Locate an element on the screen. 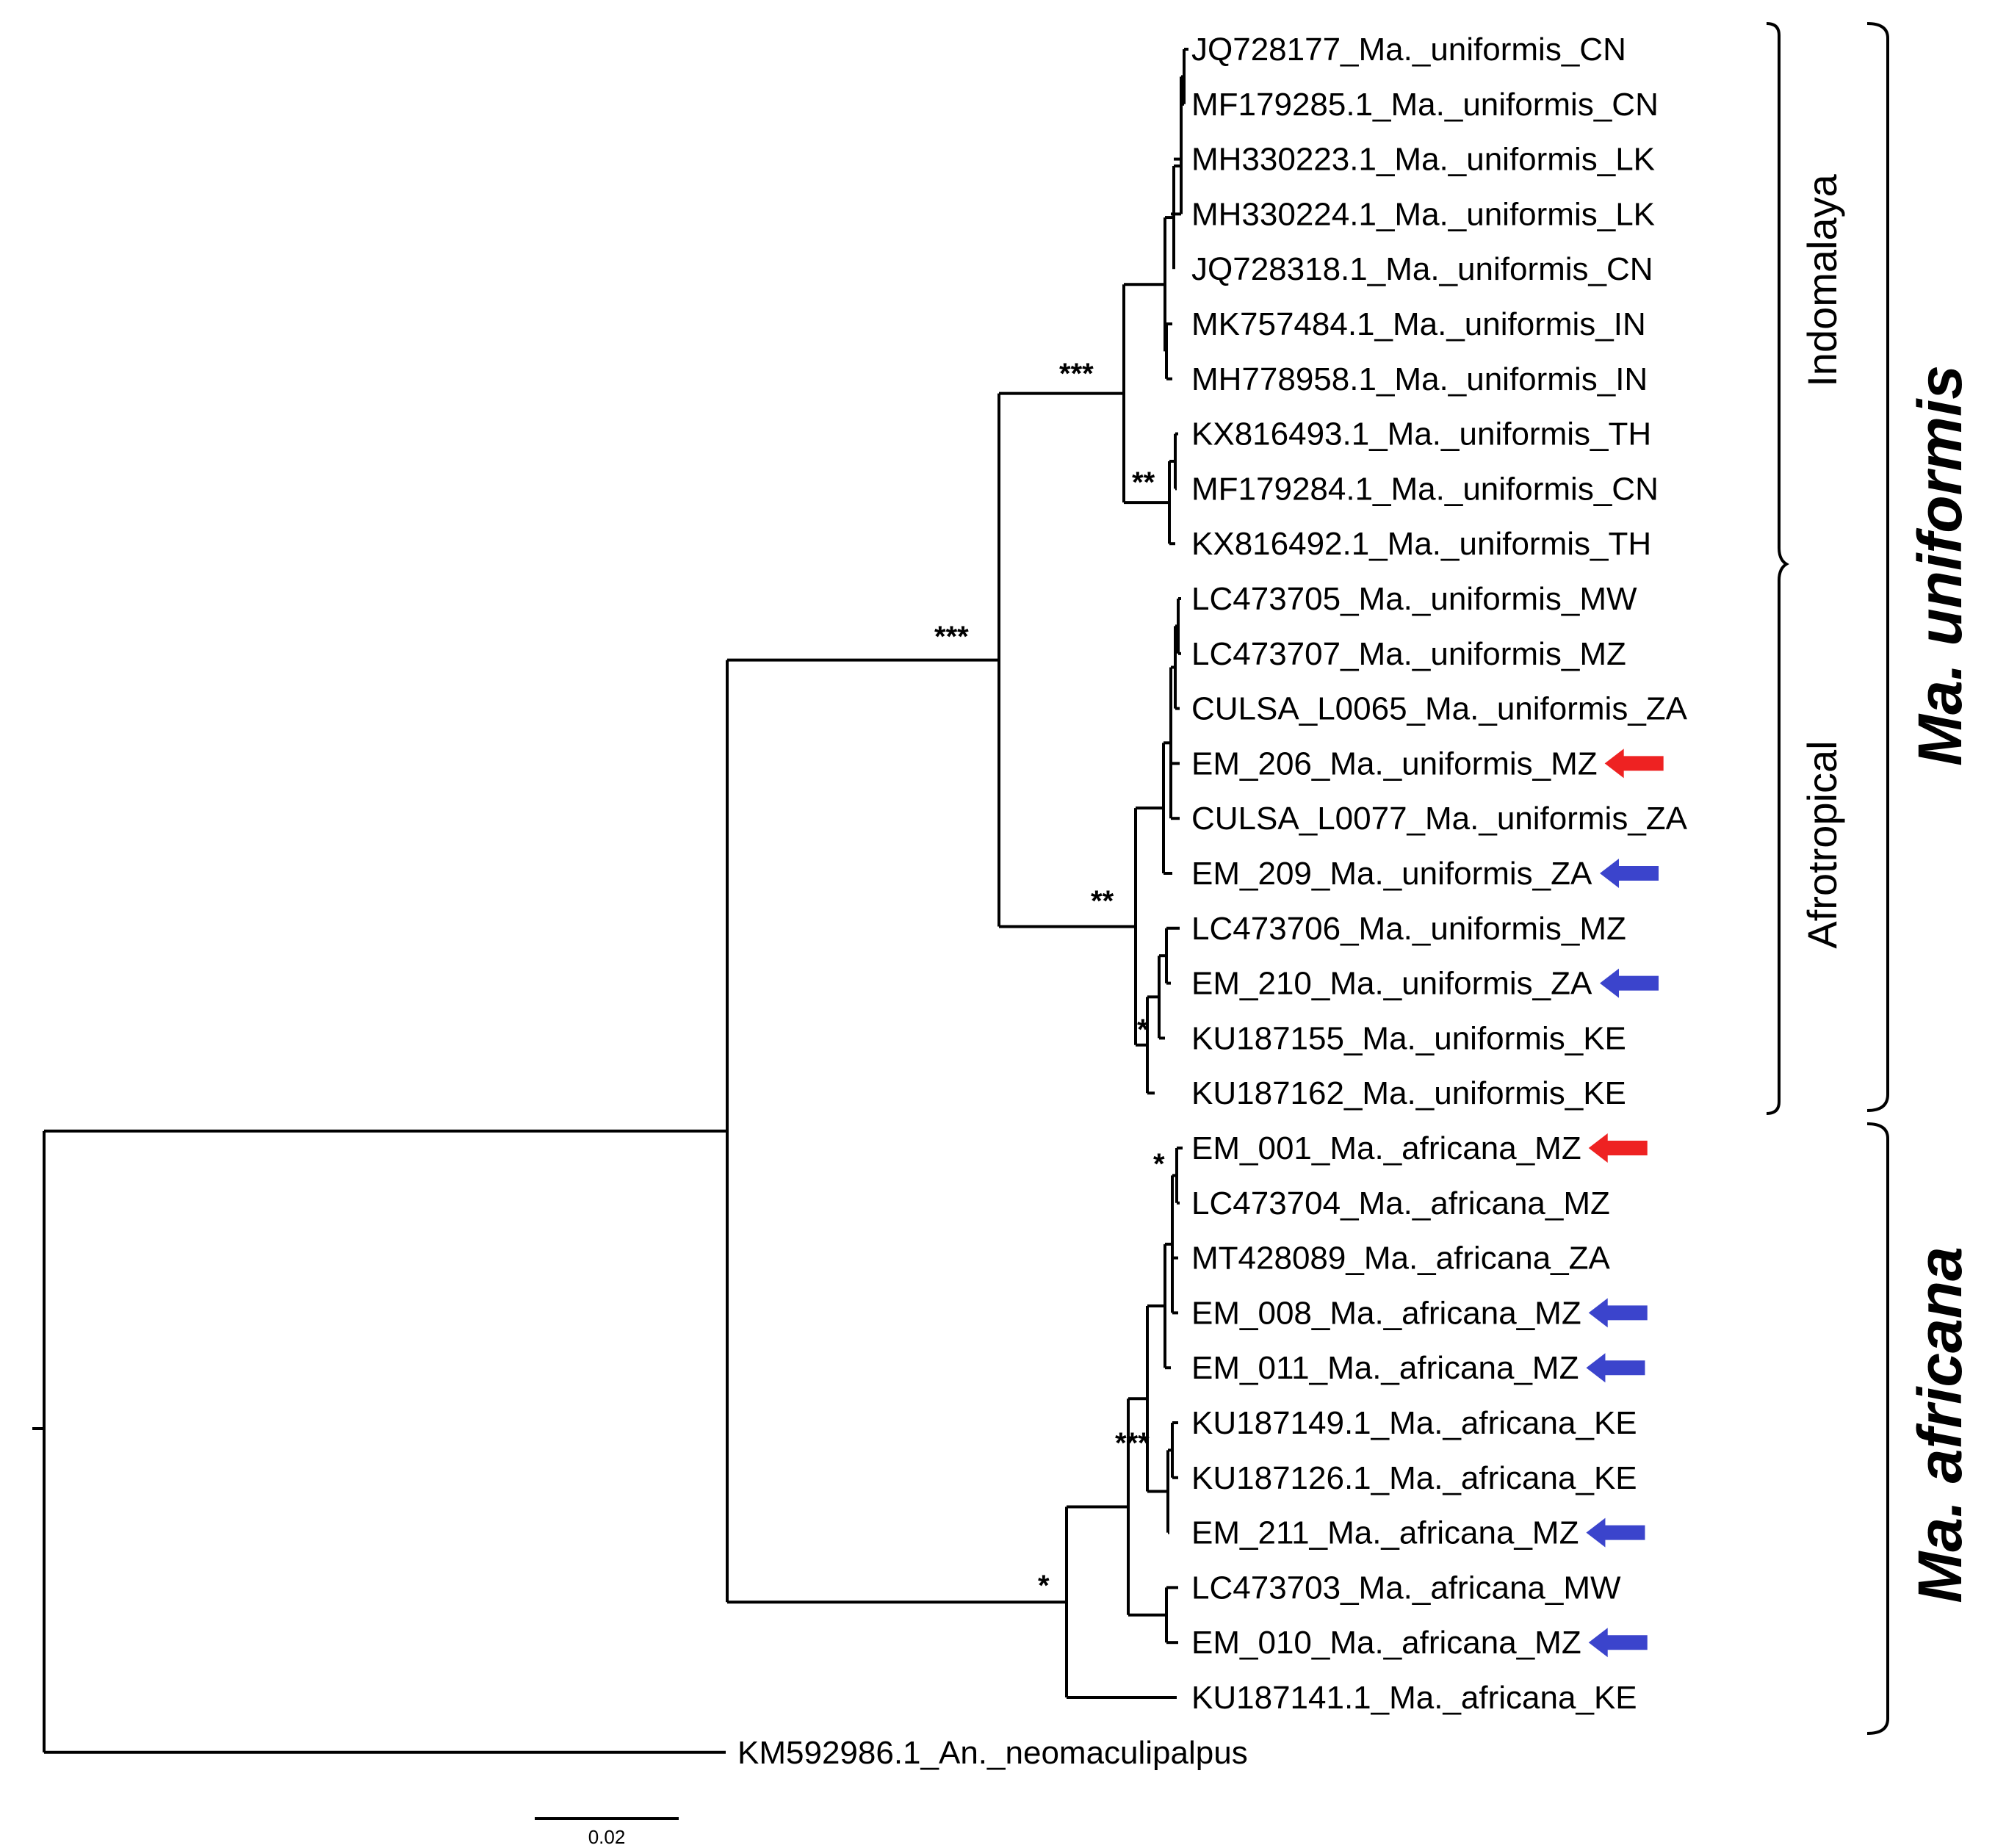 This screenshot has height=1848, width=1995. leaf-label: EM_211_Ma._africana_MZ is located at coordinates (1385, 1533).